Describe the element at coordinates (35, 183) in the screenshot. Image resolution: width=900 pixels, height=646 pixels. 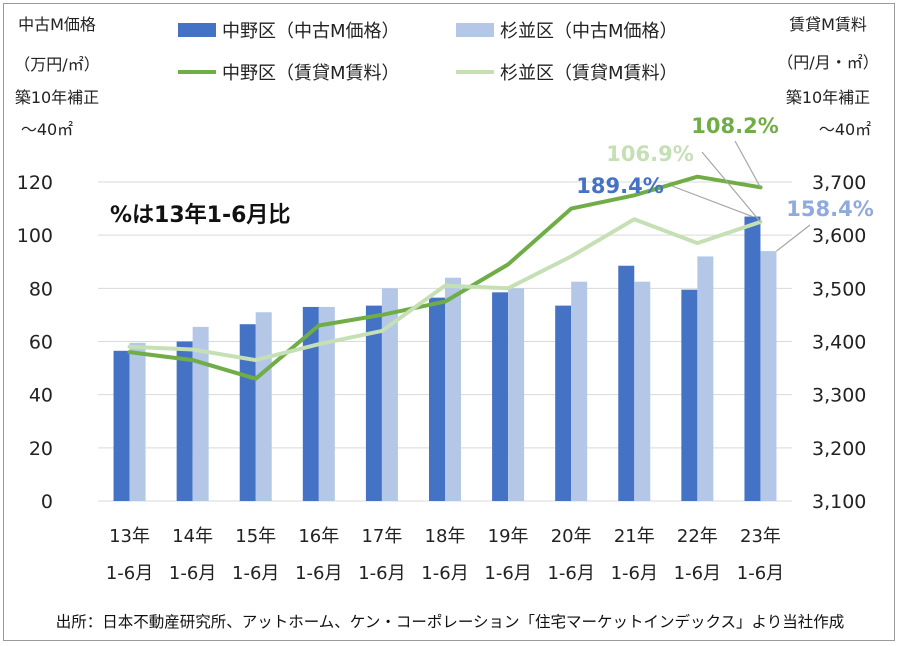
I see `left-tick-label: 120` at that location.